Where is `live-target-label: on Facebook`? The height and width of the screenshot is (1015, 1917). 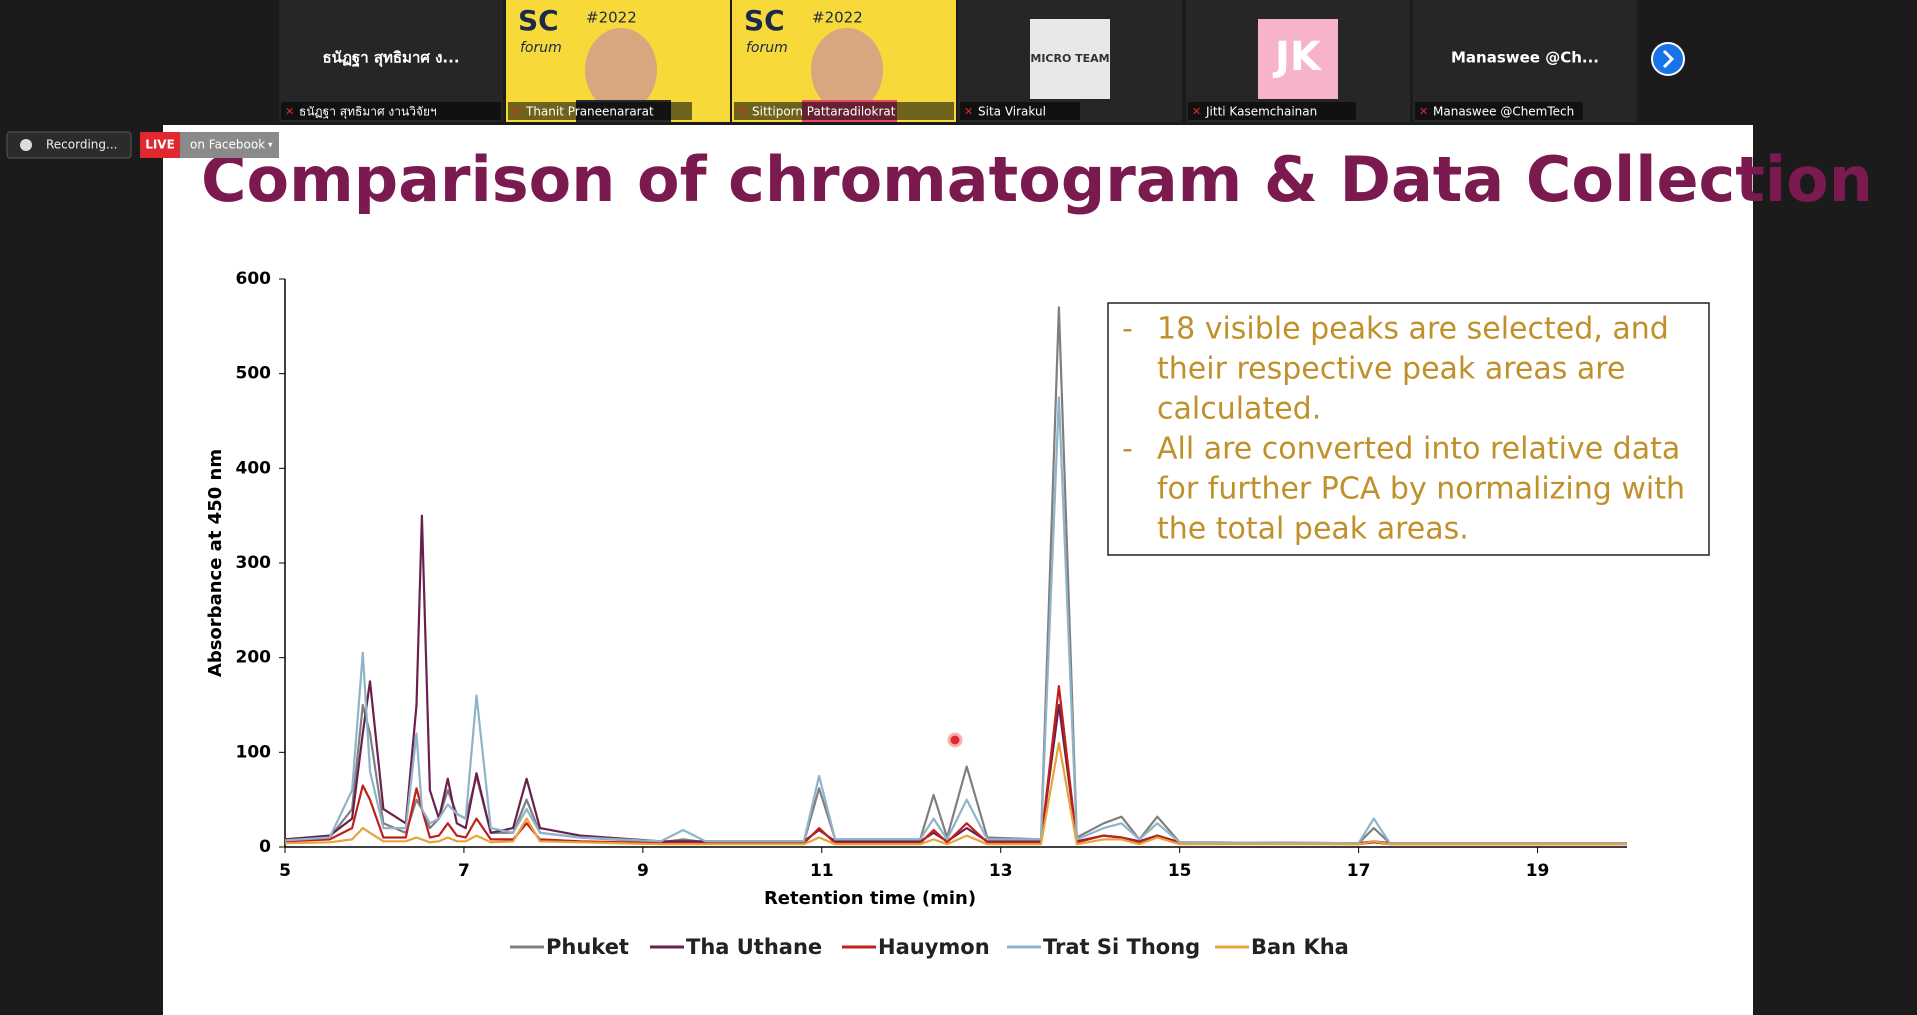 live-target-label: on Facebook is located at coordinates (227, 145).